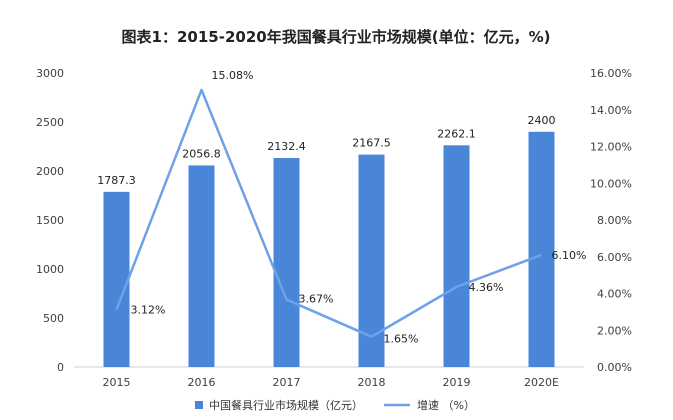 The image size is (673, 420). I want to click on line-value-label: 1.65%, so click(401, 339).